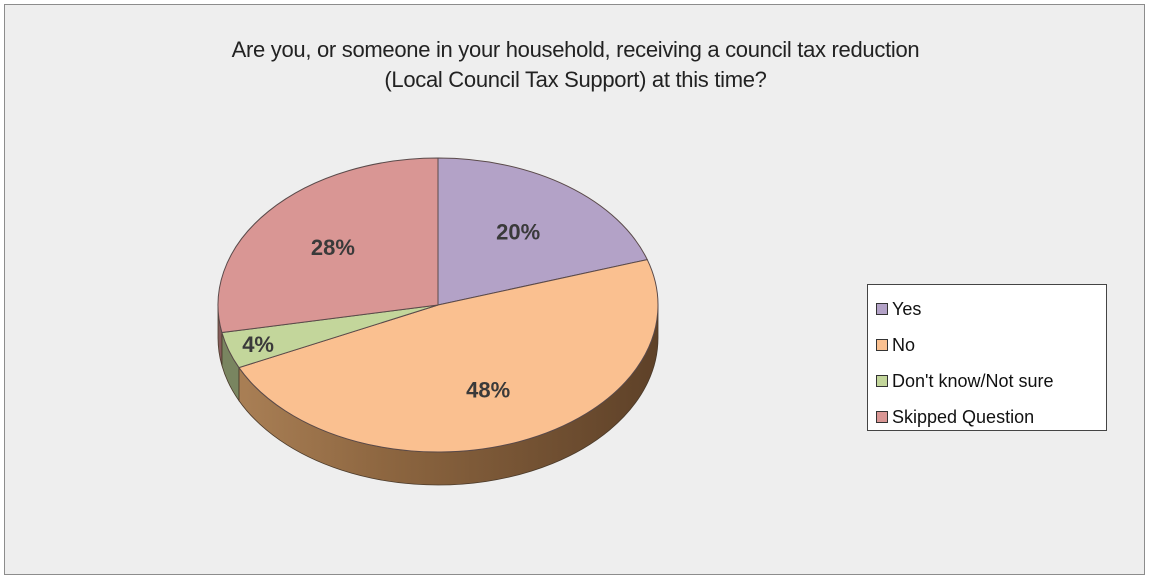 The image size is (1149, 579). I want to click on legend-label-dont-know: Don't know/Not sure, so click(973, 380).